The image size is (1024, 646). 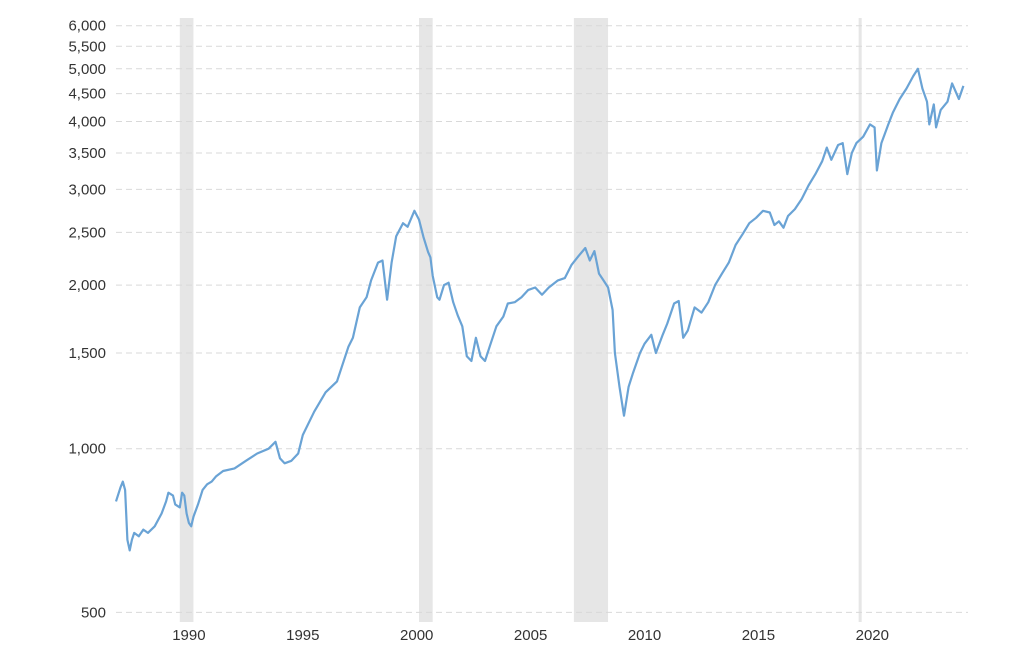 What do you see at coordinates (644, 635) in the screenshot?
I see `x-tick-label: 2010` at bounding box center [644, 635].